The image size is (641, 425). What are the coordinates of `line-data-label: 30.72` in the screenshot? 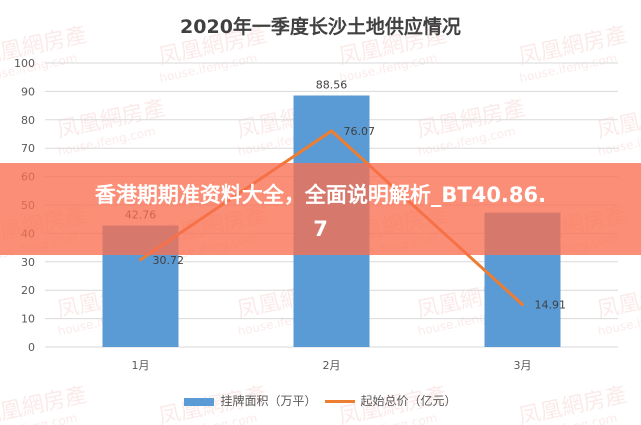 It's located at (169, 260).